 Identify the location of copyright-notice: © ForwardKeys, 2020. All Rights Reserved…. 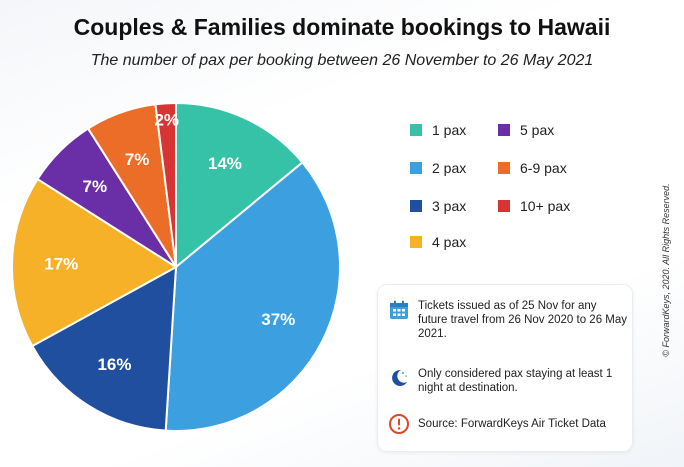
(666, 269).